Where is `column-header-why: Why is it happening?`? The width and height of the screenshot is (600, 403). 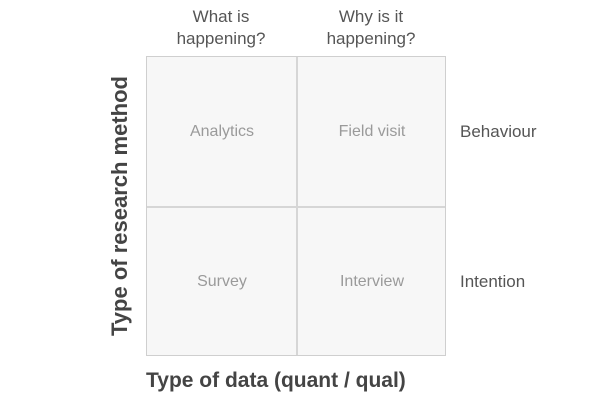 column-header-why: Why is it happening? is located at coordinates (371, 28).